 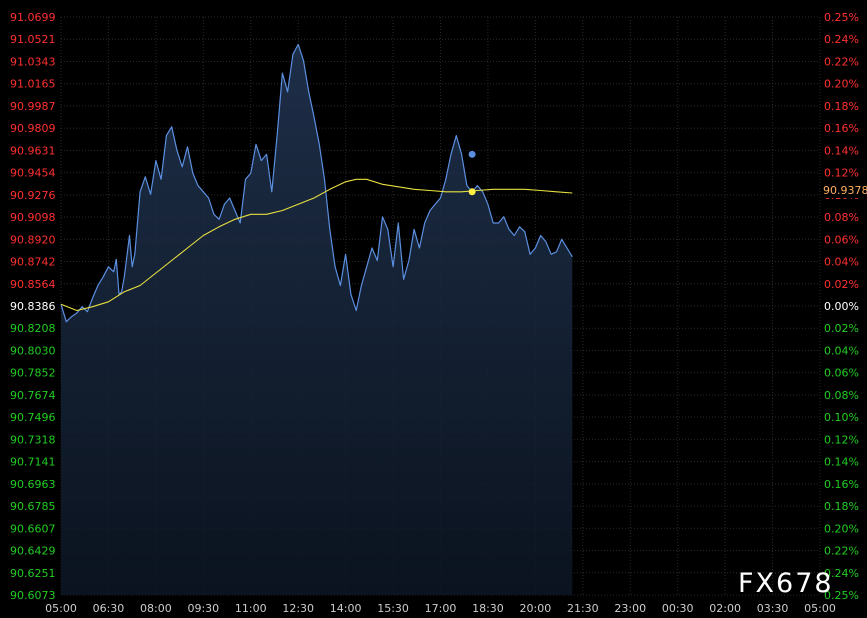 I want to click on left-tick-label: 90.9098, so click(x=33, y=217).